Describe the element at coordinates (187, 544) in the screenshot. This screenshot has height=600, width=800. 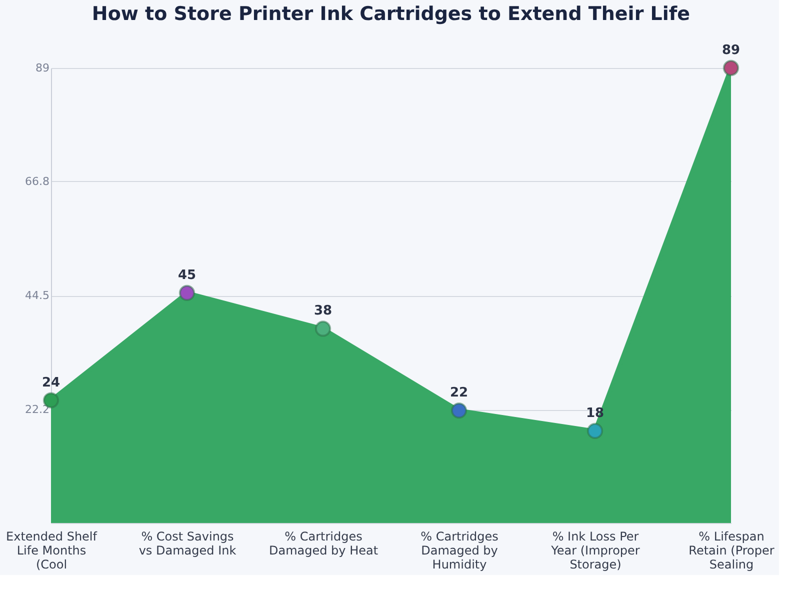
I see `x-tick-label: % Cost Savings vs Damaged Ink` at that location.